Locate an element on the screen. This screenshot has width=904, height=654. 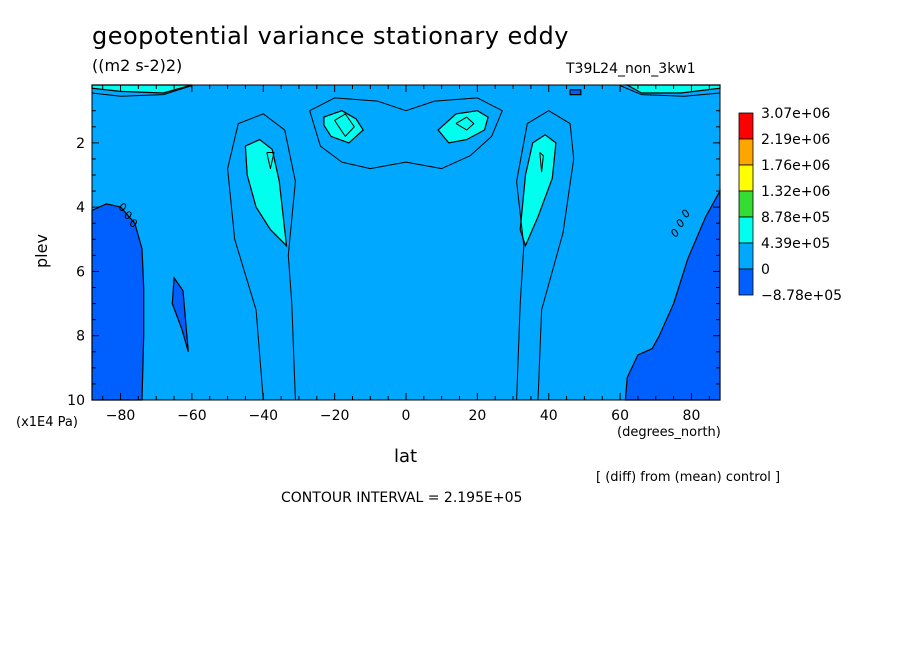
x-tick-label-7: 60 is located at coordinates (620, 416).